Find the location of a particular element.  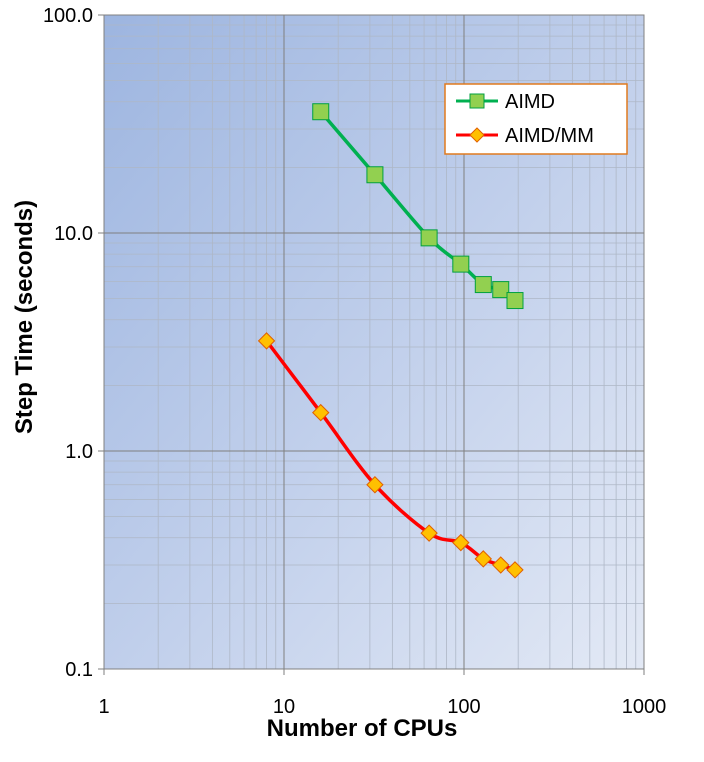

y-tick-label: 0.1 is located at coordinates (79, 670).